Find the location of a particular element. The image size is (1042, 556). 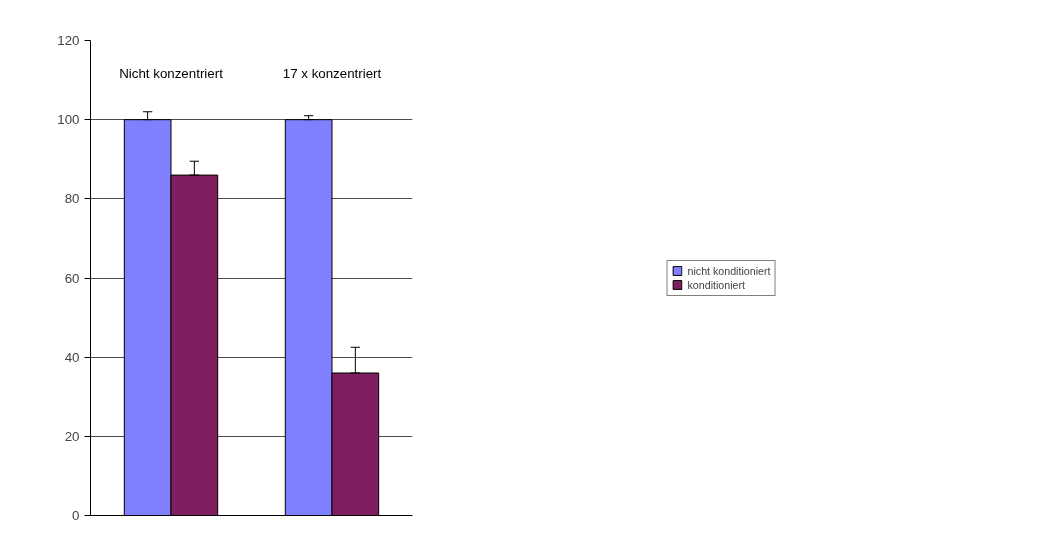

legend-label: konditioniert is located at coordinates (716, 284).